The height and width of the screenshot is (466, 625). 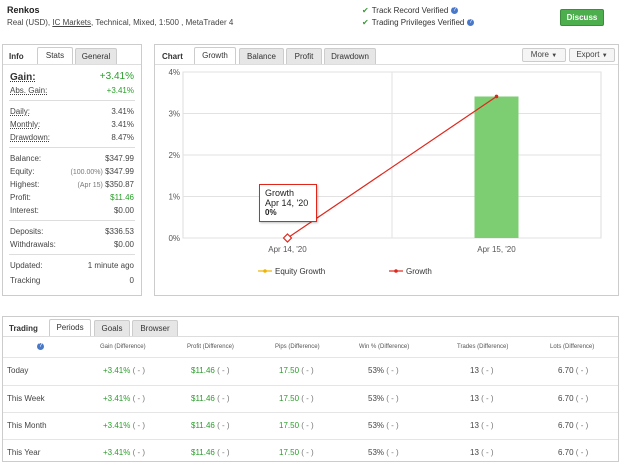 I want to click on profit-value: $11.46, so click(x=122, y=197).